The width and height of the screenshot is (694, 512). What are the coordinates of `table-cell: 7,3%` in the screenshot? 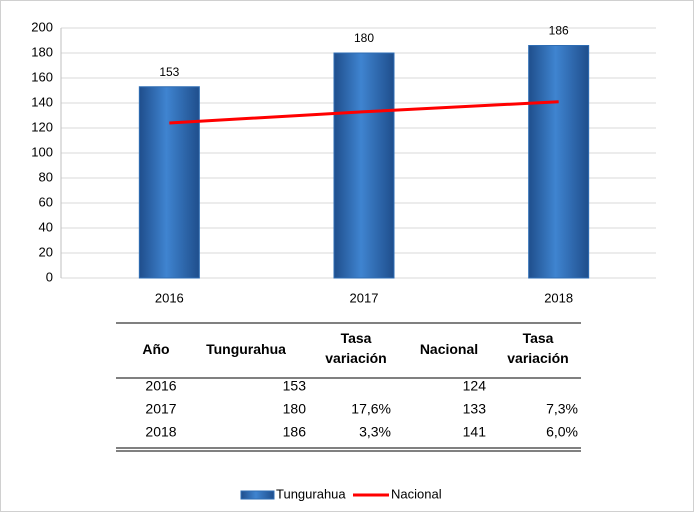 It's located at (562, 409).